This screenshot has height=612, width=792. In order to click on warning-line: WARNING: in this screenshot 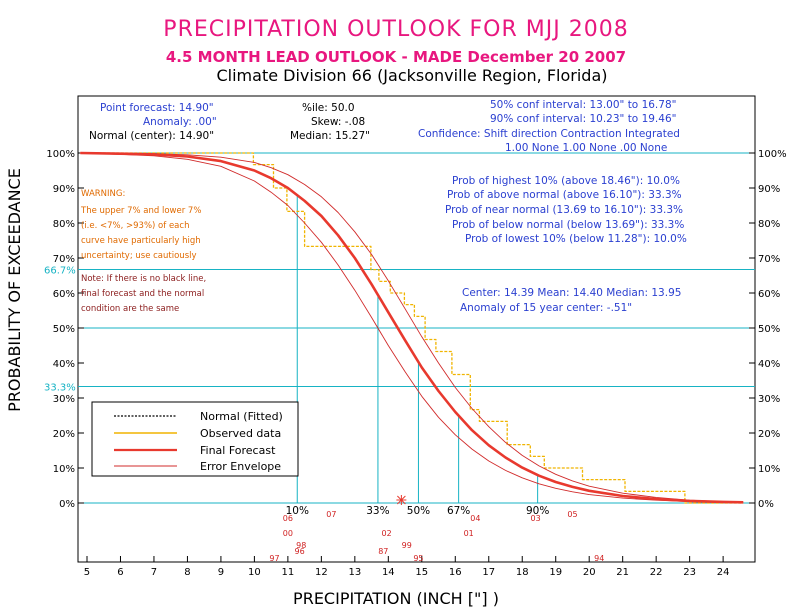, I will do `click(103, 194)`.